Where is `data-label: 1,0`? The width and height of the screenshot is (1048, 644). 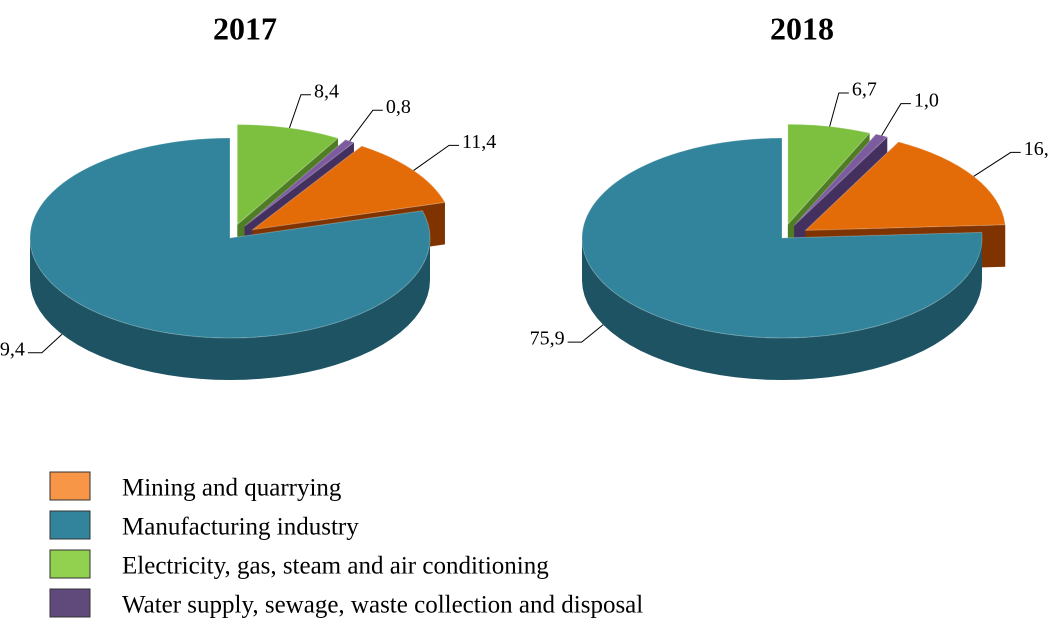 data-label: 1,0 is located at coordinates (926, 100).